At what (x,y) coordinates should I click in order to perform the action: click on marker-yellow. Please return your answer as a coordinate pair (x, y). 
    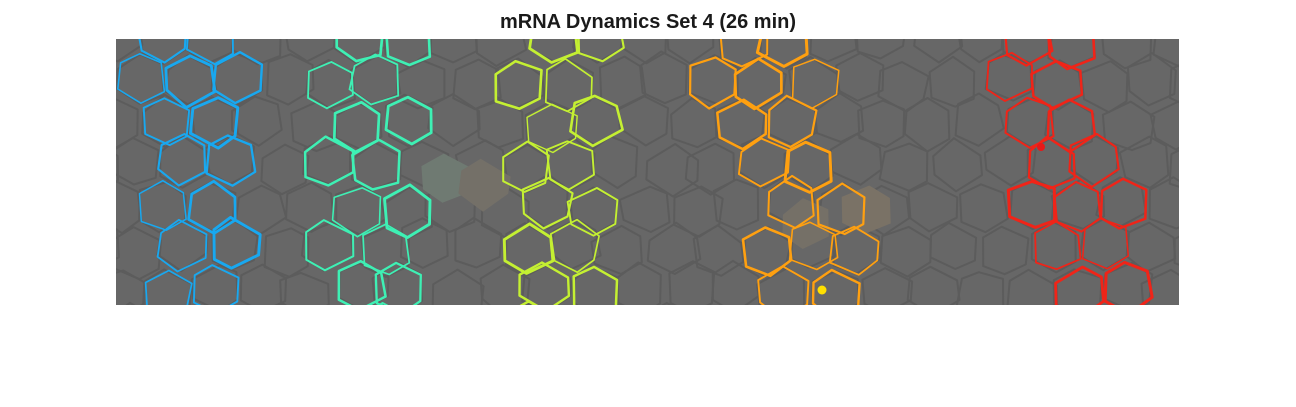
    Looking at the image, I should click on (822, 290).